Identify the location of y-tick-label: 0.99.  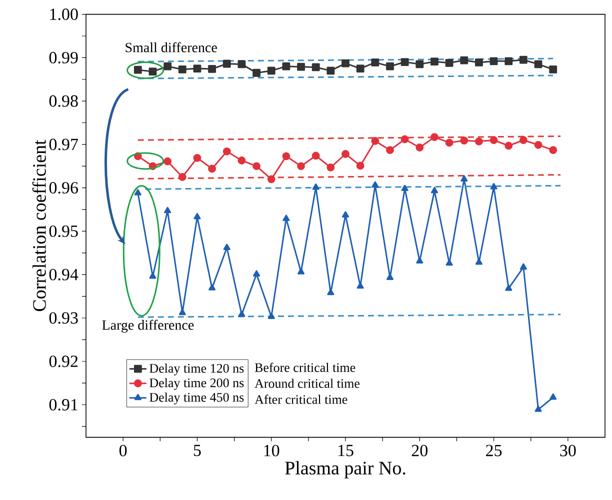
(63, 58).